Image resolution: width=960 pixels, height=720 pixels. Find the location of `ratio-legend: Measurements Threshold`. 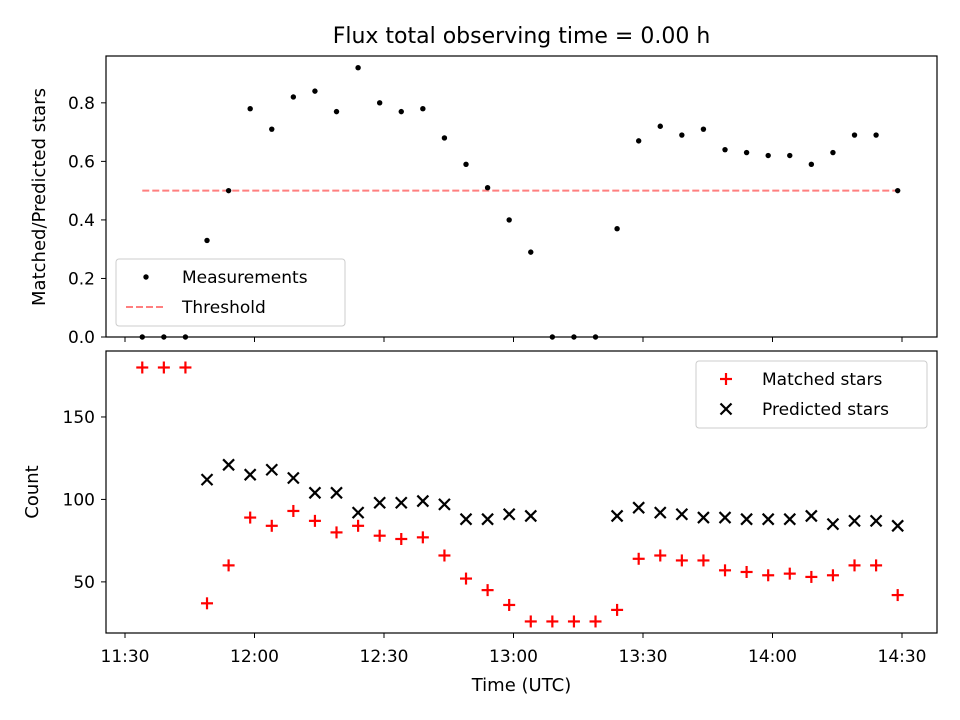

ratio-legend: Measurements Threshold is located at coordinates (230, 292).